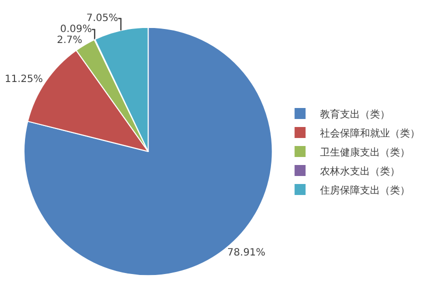 The image size is (430, 294). What do you see at coordinates (102, 18) in the screenshot?
I see `data-label: 7.05%` at bounding box center [102, 18].